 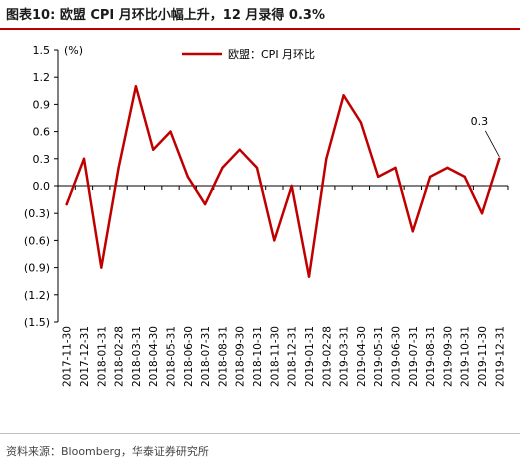 I want to click on x-tick-label: 2019-02-28, so click(x=327, y=356).